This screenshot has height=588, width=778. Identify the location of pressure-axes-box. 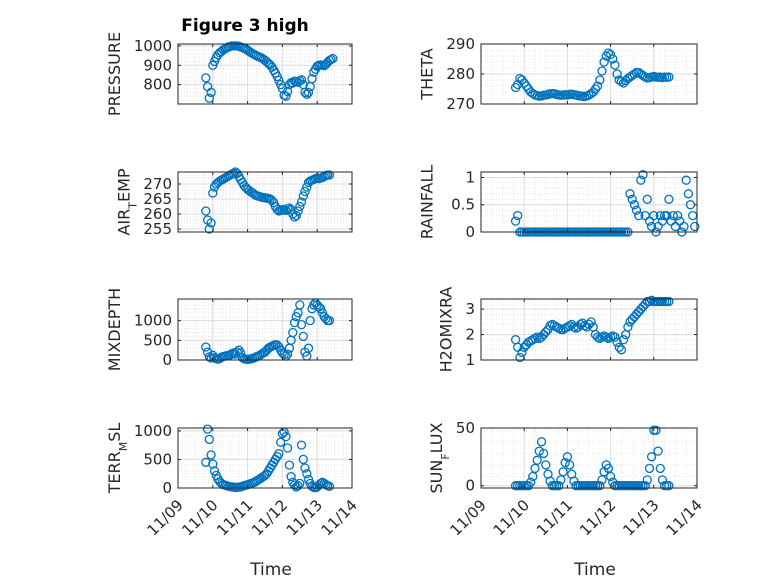
(265, 74).